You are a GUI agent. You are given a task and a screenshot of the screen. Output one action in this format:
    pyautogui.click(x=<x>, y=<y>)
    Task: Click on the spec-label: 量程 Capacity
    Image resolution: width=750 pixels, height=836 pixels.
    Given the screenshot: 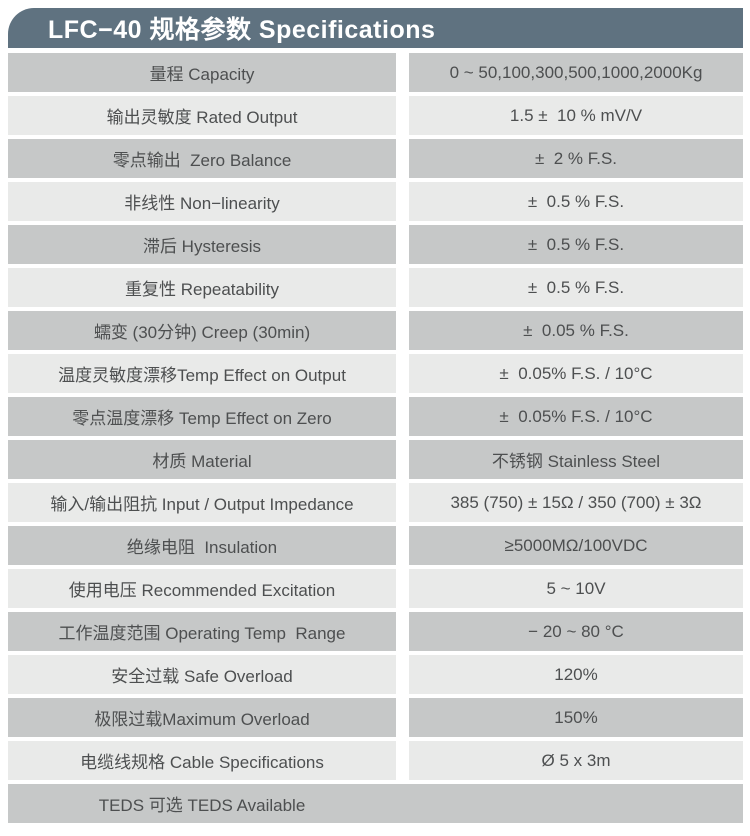 What is the action you would take?
    pyautogui.click(x=202, y=72)
    